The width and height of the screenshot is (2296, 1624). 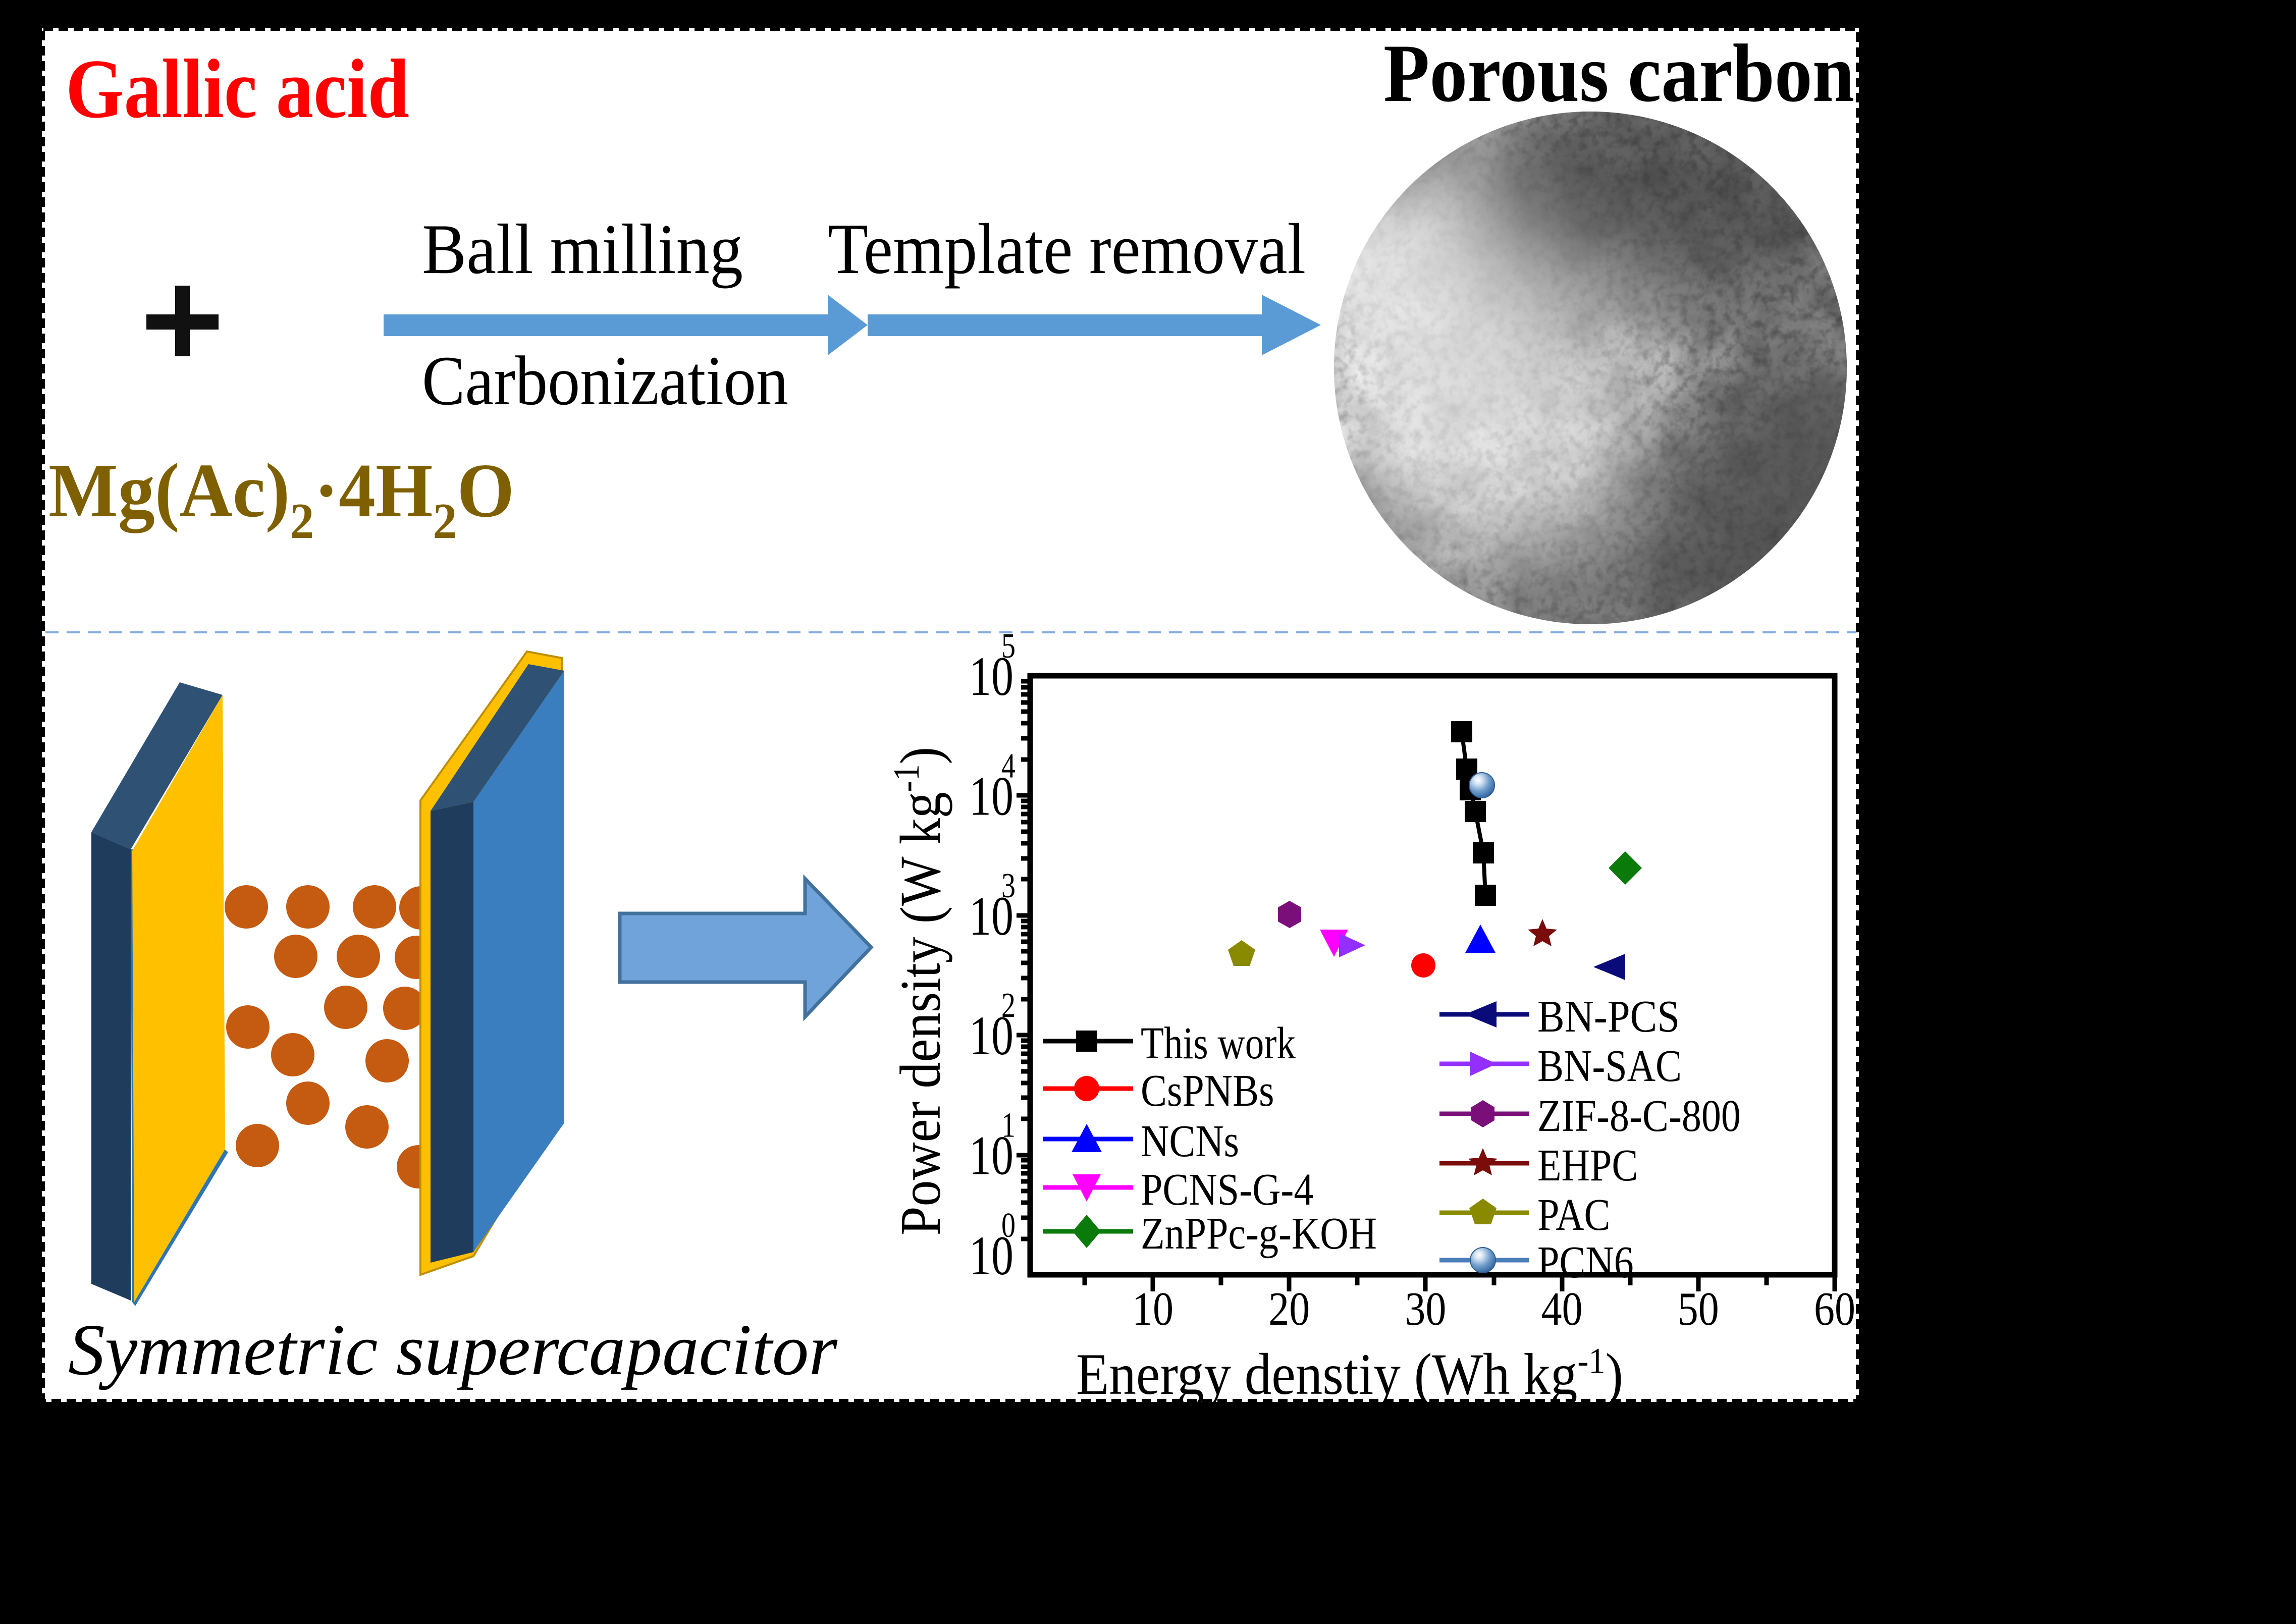 I want to click on svg-text: 30, so click(x=1425, y=1309).